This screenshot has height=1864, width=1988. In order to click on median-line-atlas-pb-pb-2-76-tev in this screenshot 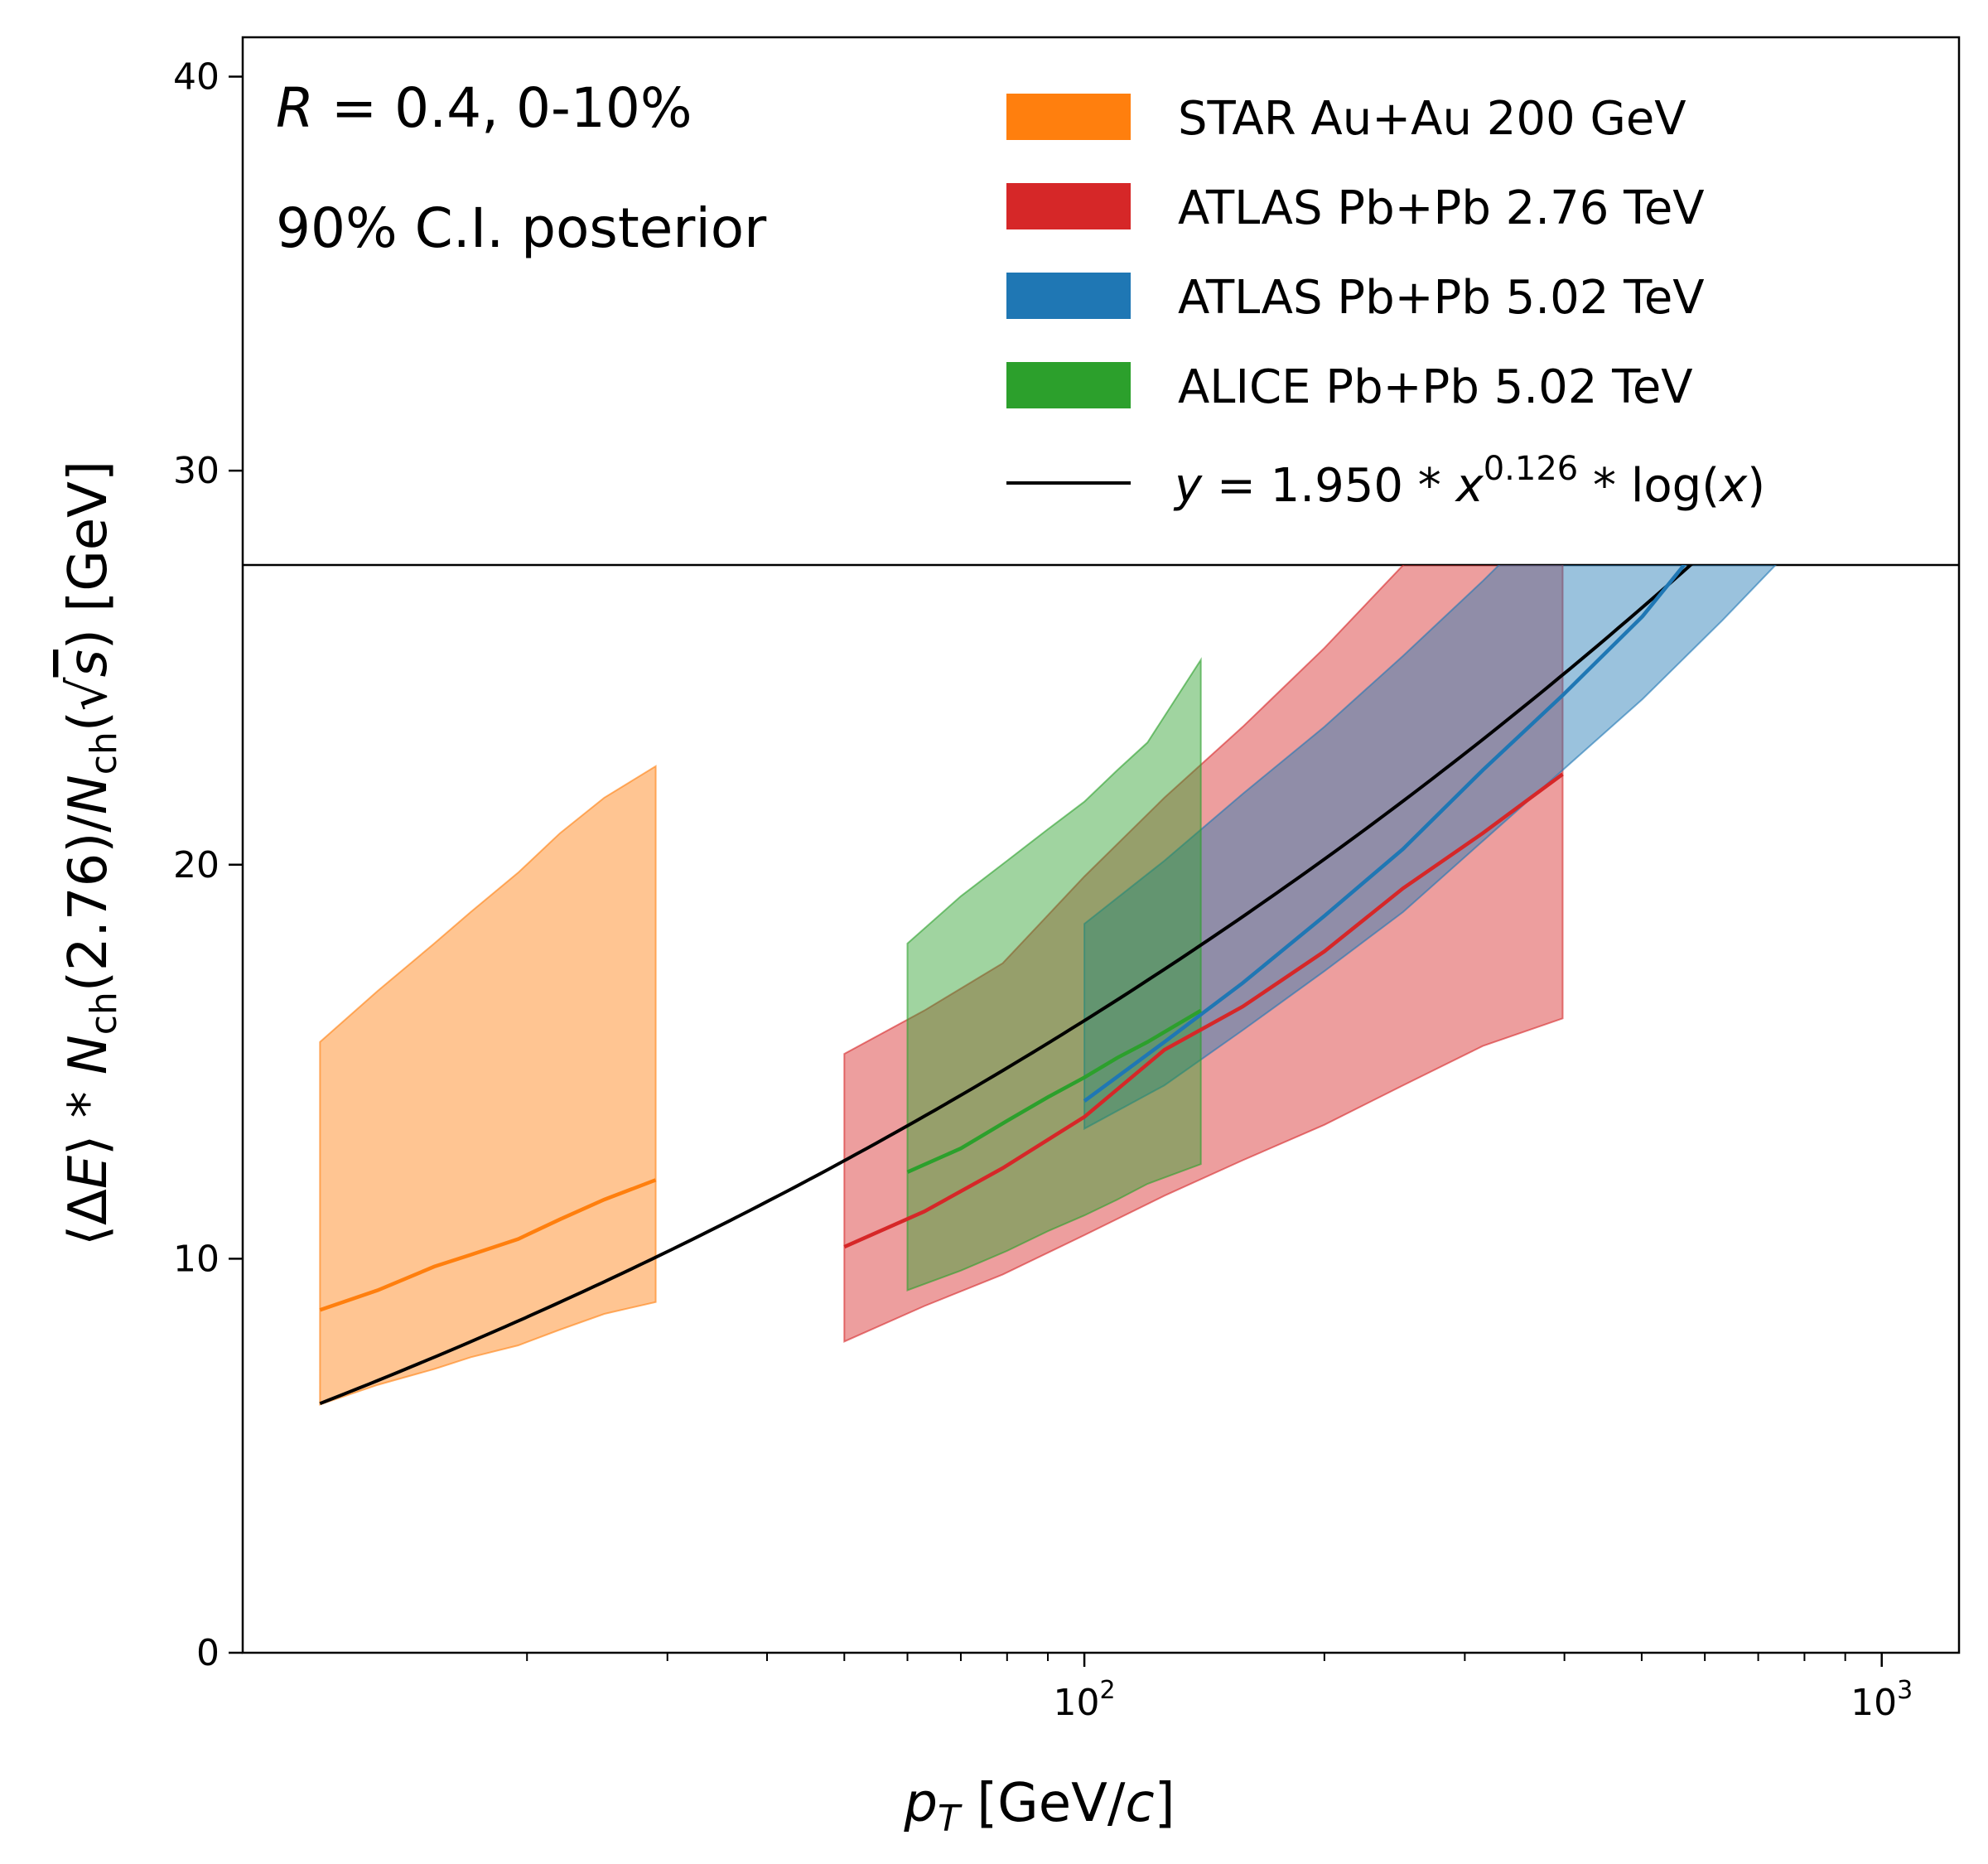, I will do `click(1203, 1010)`.